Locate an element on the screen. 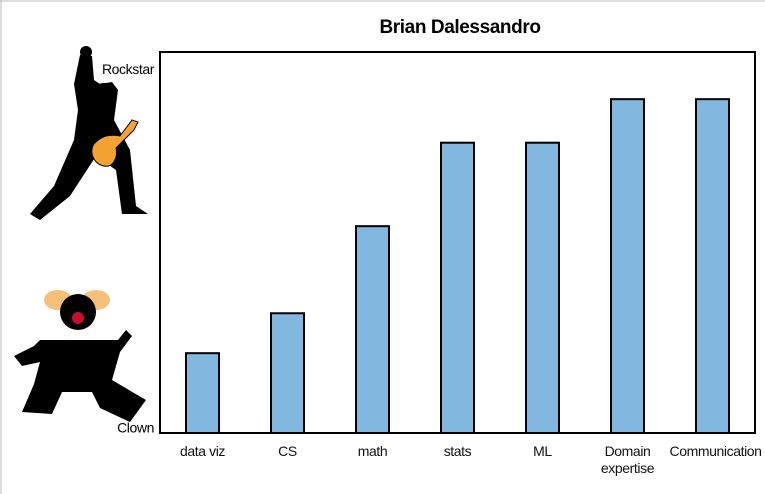  x-tick-label: Communication is located at coordinates (715, 451).